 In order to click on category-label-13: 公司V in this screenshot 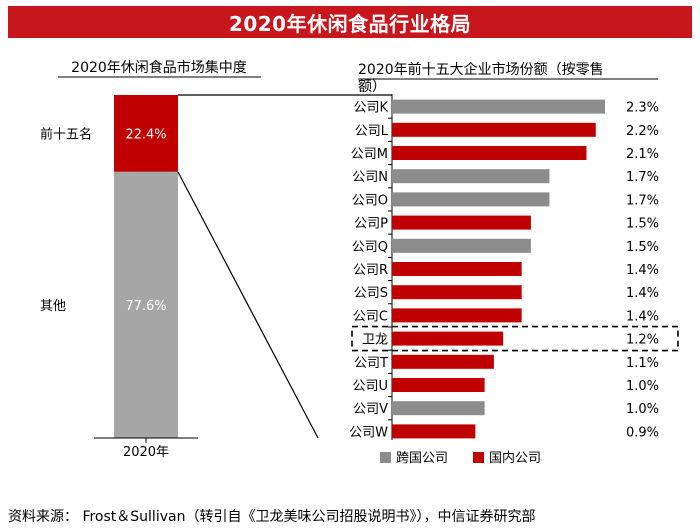, I will do `click(370, 409)`.